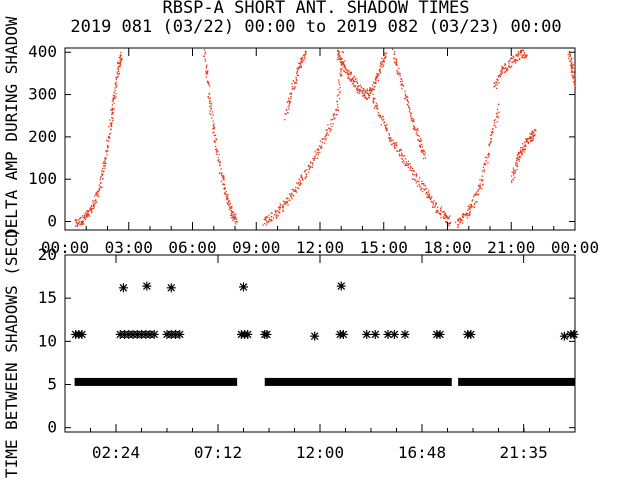 This screenshot has width=640, height=480. Describe the element at coordinates (180, 334) in the screenshot. I see `asterisk-point` at that location.